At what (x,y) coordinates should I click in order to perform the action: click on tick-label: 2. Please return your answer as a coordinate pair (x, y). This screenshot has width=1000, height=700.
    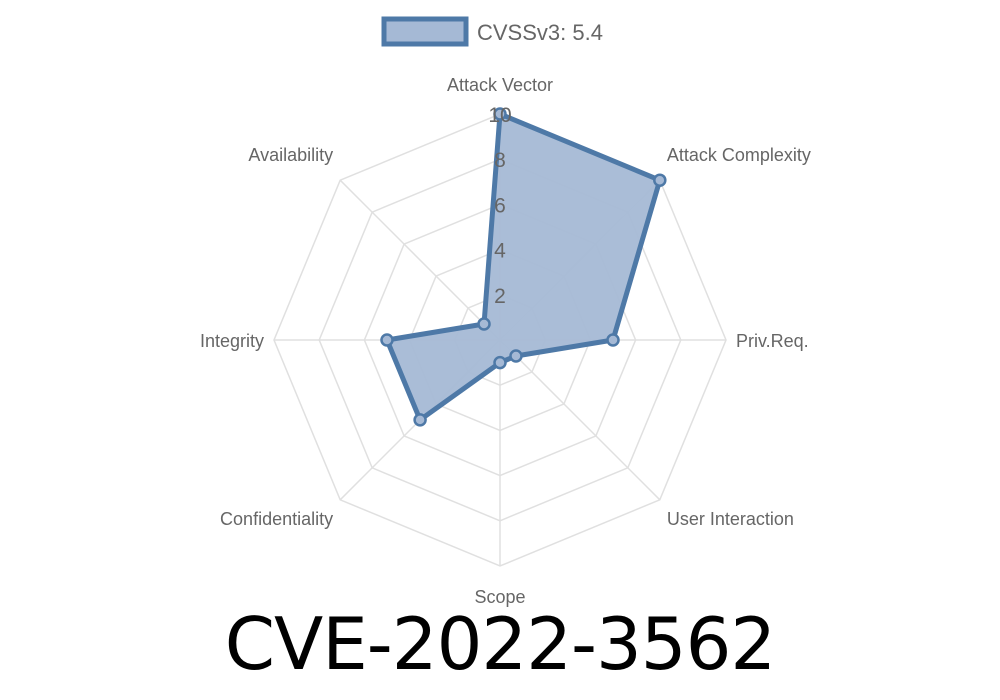
    Looking at the image, I should click on (500, 296).